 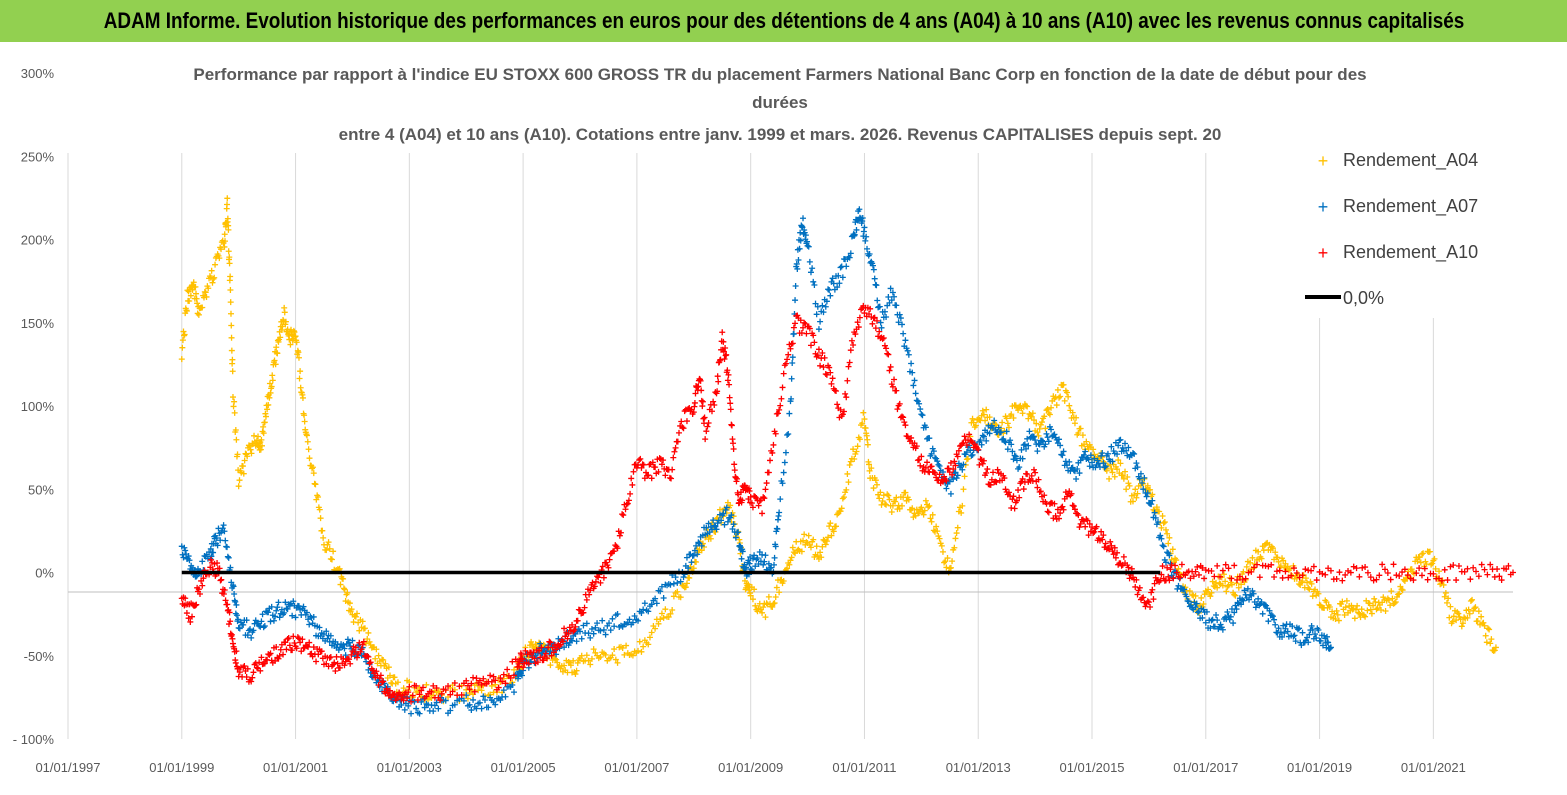 I want to click on y-tick-label: - 100%, so click(x=34, y=739).